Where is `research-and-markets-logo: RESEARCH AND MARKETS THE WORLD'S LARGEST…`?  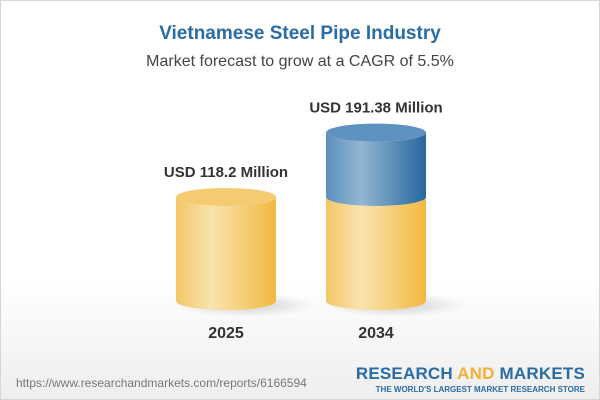
research-and-markets-logo: RESEARCH AND MARKETS THE WORLD'S LARGEST… is located at coordinates (470, 379).